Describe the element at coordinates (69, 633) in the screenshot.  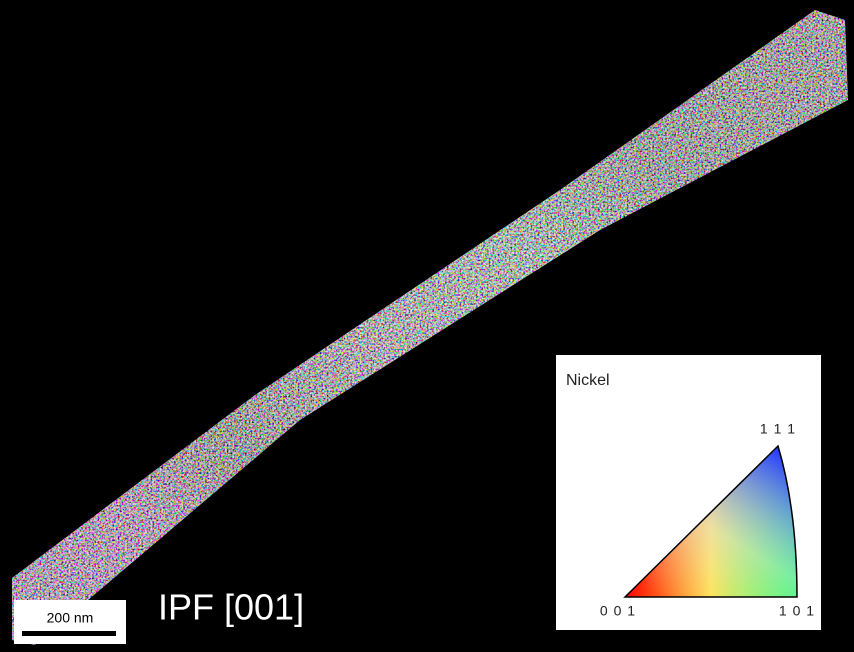
I see `scale-bar` at that location.